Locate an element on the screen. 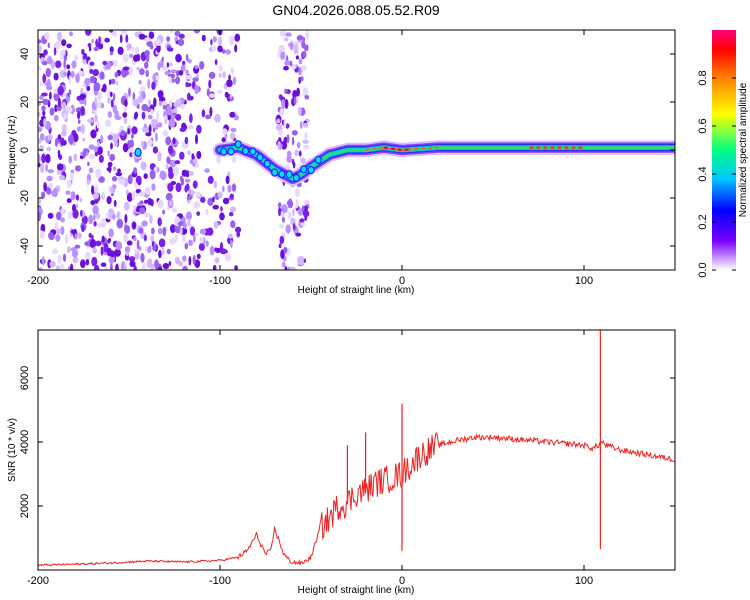 The image size is (750, 600). colorbar-gradient is located at coordinates (724, 150).